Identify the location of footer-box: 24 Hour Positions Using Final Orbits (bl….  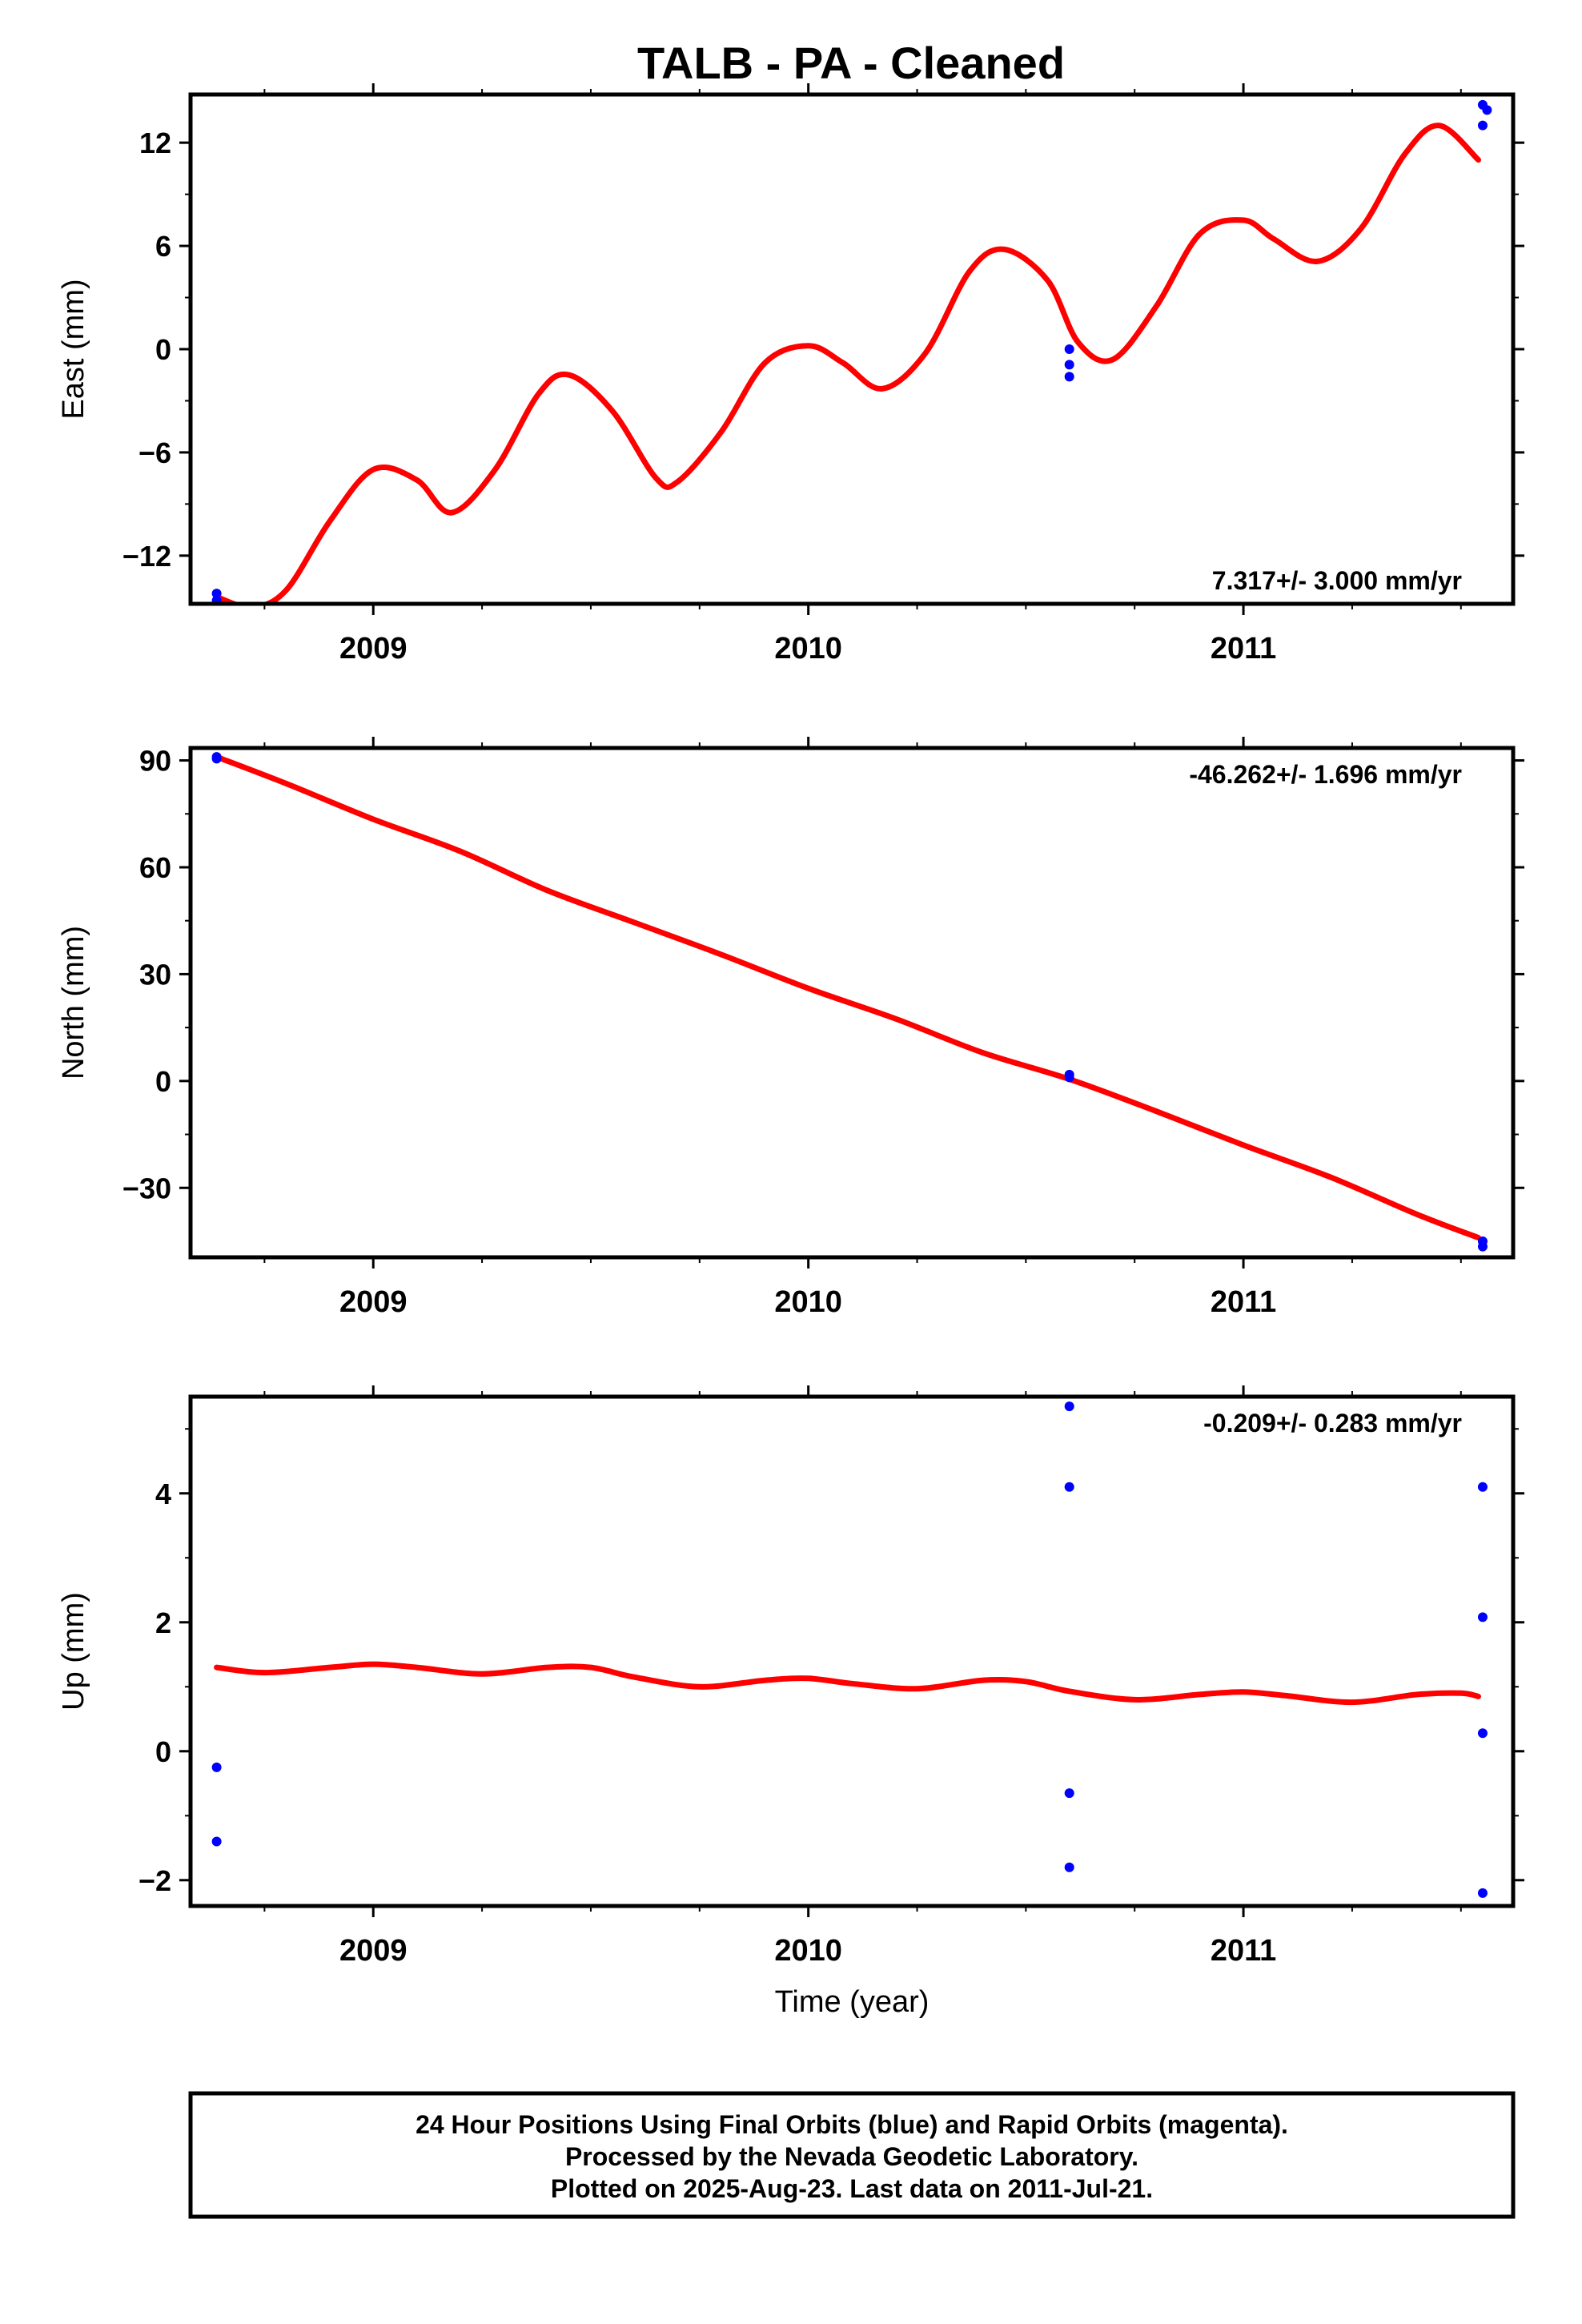
(852, 2155).